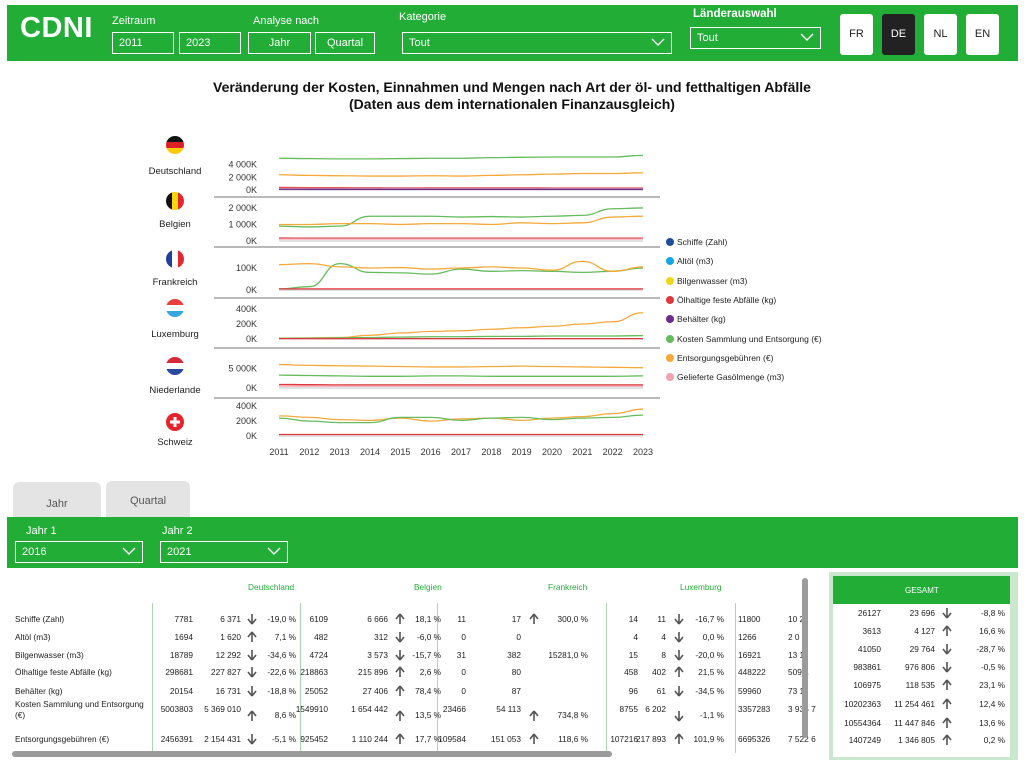  What do you see at coordinates (805, 658) in the screenshot?
I see `table-vertical-scrollbar` at bounding box center [805, 658].